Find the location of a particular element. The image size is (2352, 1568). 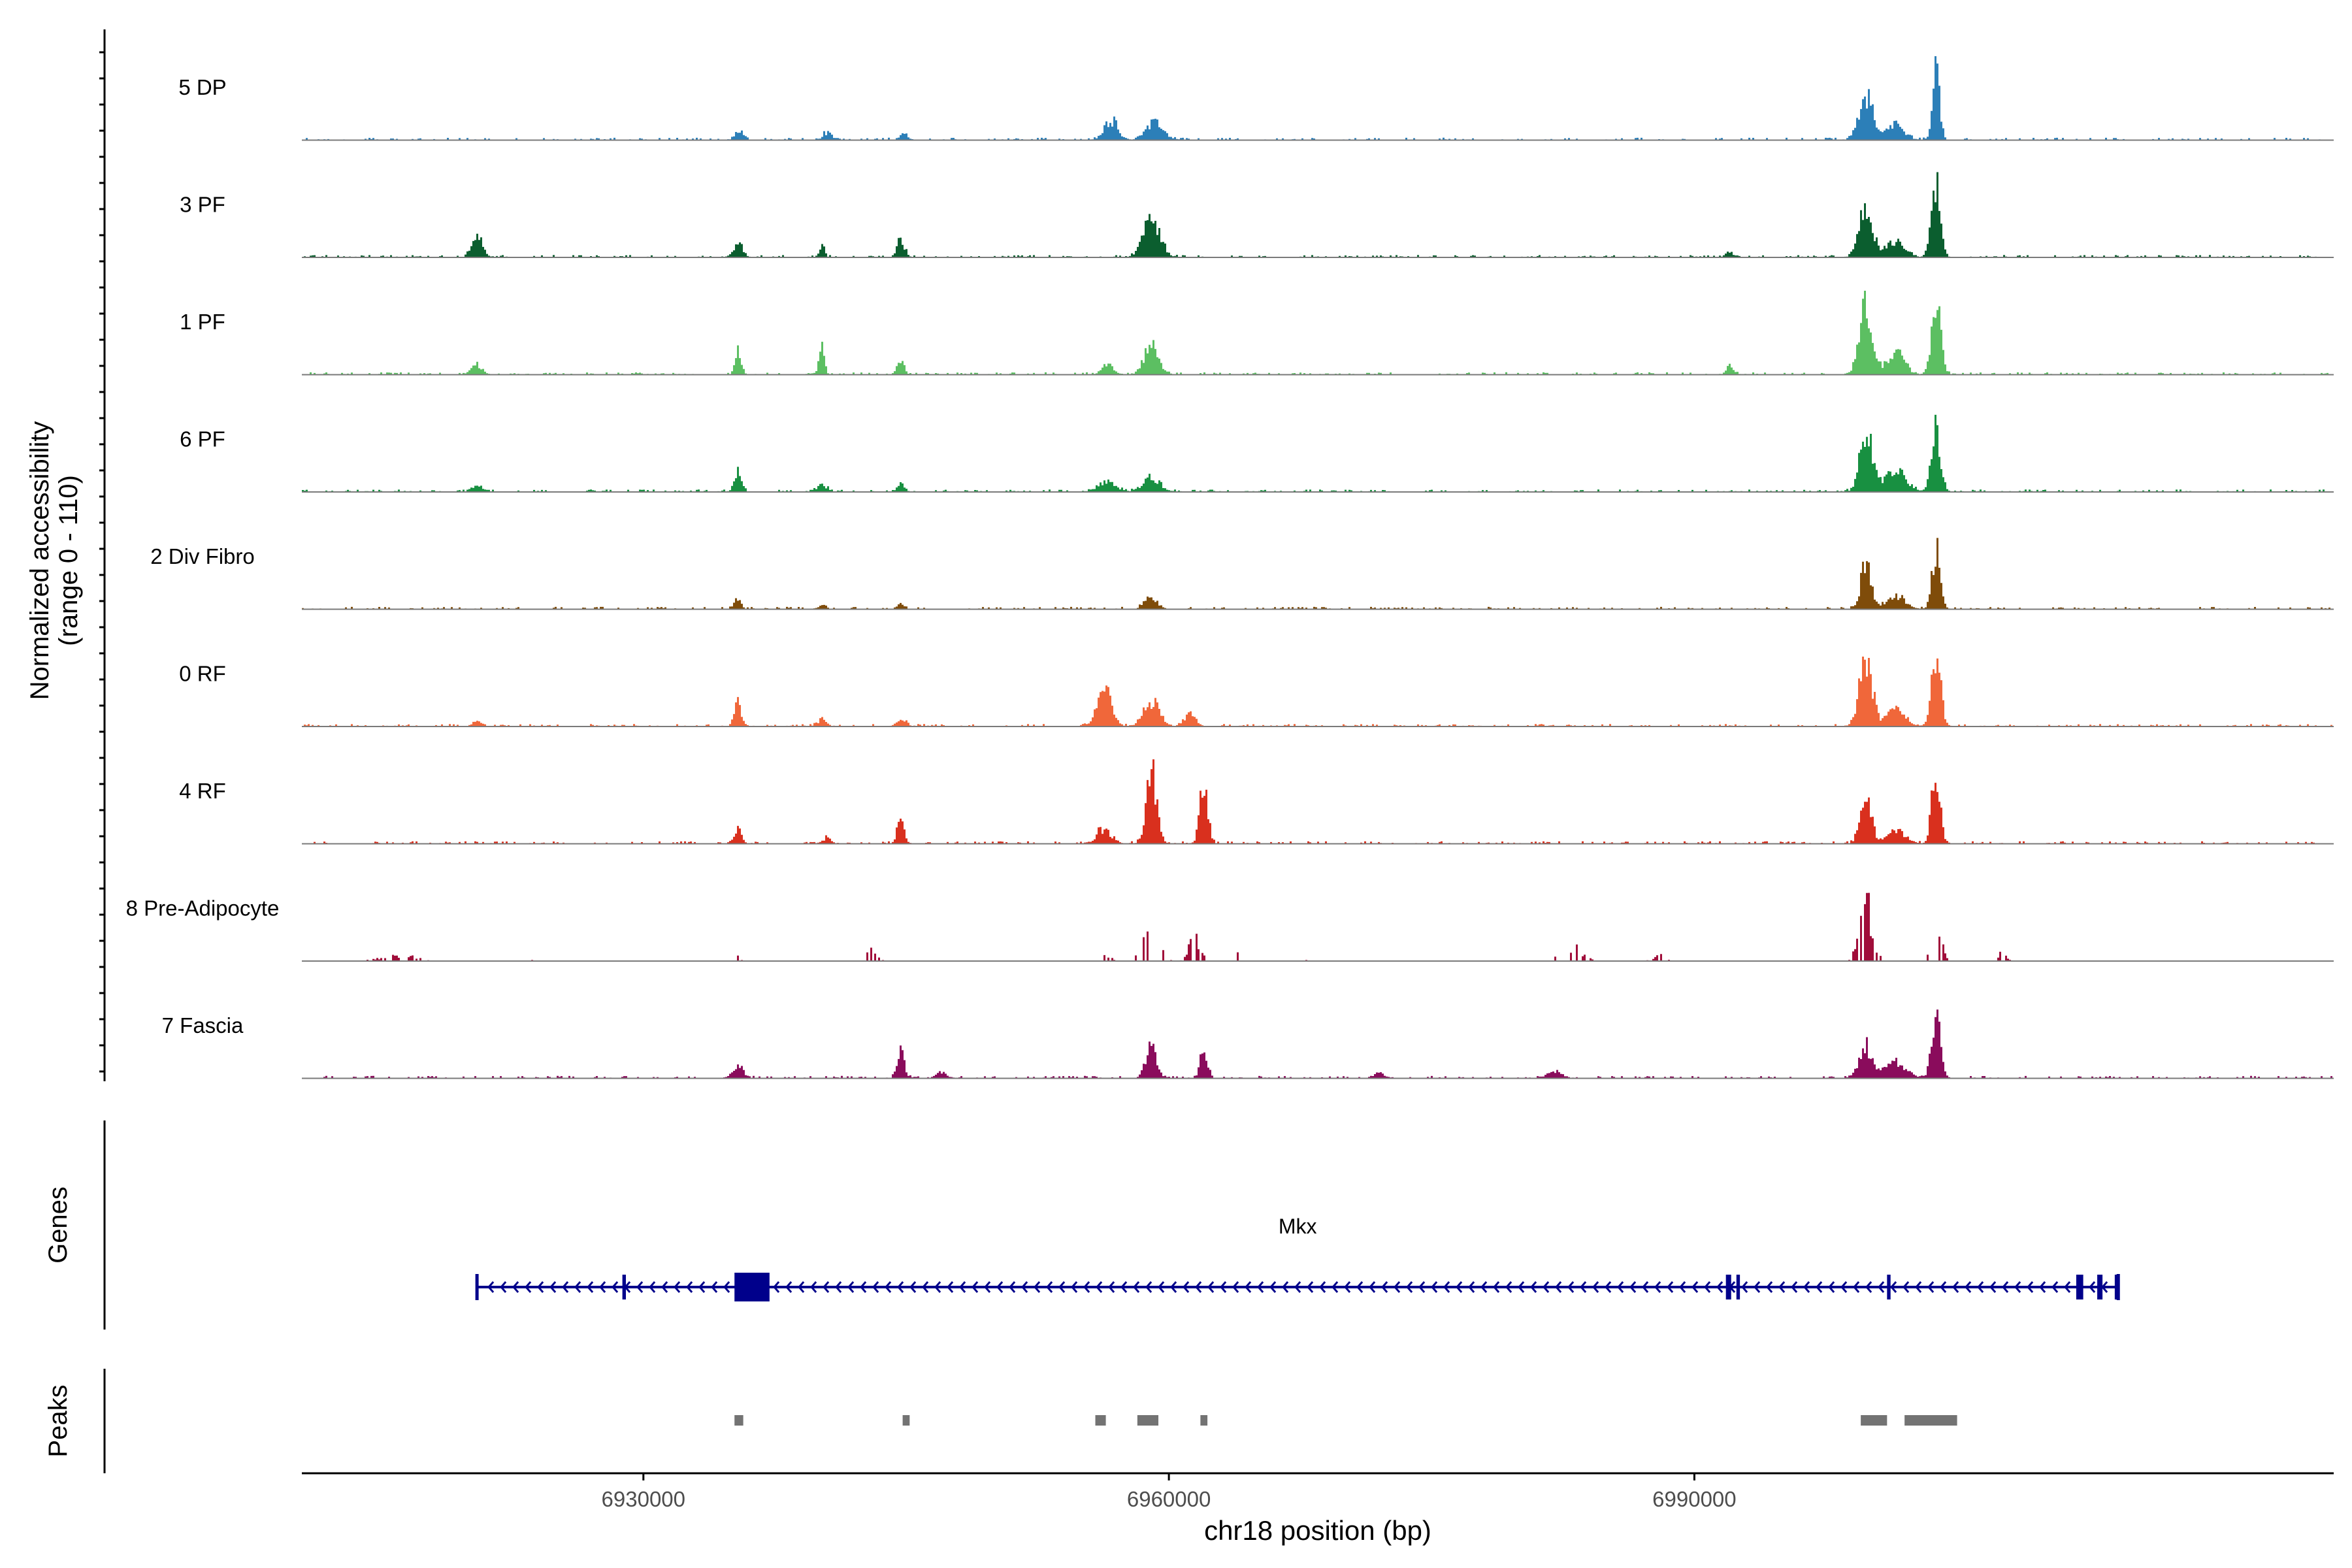

track-6-pf is located at coordinates (1318, 453).